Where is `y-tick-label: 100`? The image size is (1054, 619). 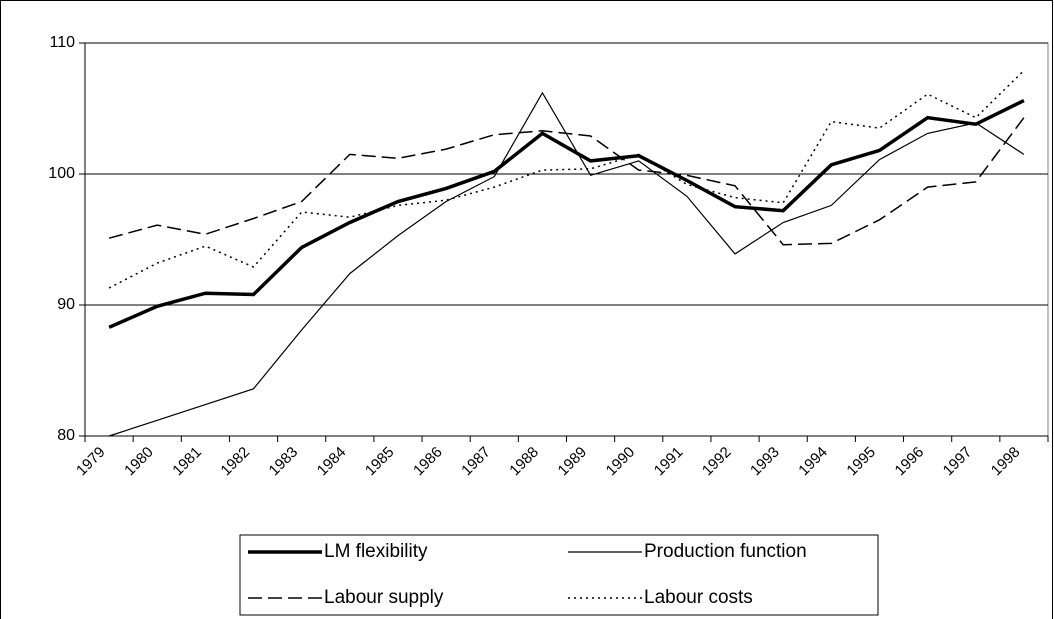 y-tick-label: 100 is located at coordinates (61, 173).